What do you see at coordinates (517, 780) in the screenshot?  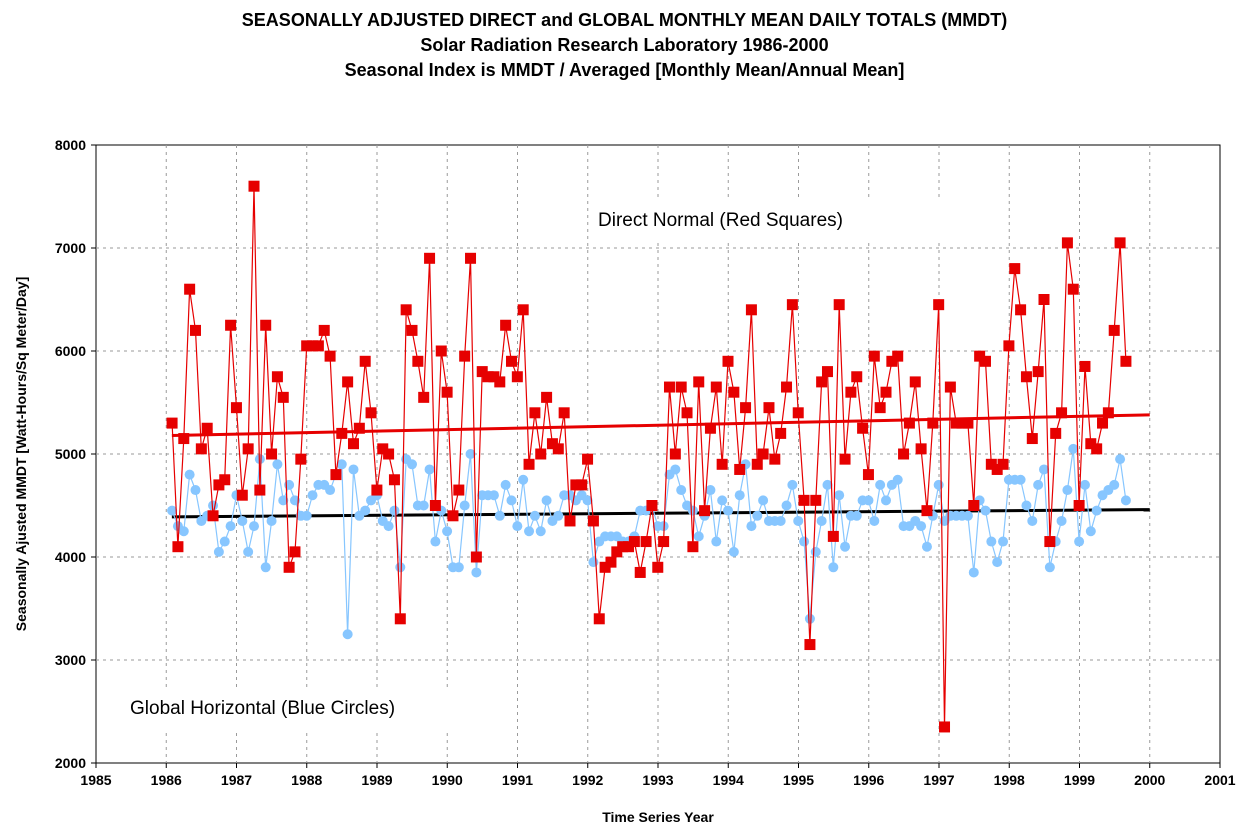 I see `x-tick-label: 1991` at bounding box center [517, 780].